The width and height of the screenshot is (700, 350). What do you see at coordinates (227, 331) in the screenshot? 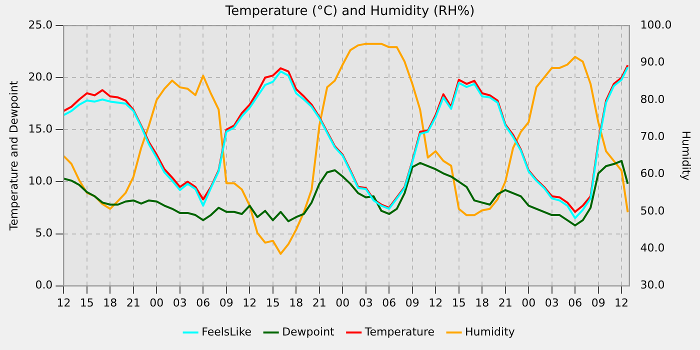
I see `legend-label: FeelsLike` at bounding box center [227, 331].